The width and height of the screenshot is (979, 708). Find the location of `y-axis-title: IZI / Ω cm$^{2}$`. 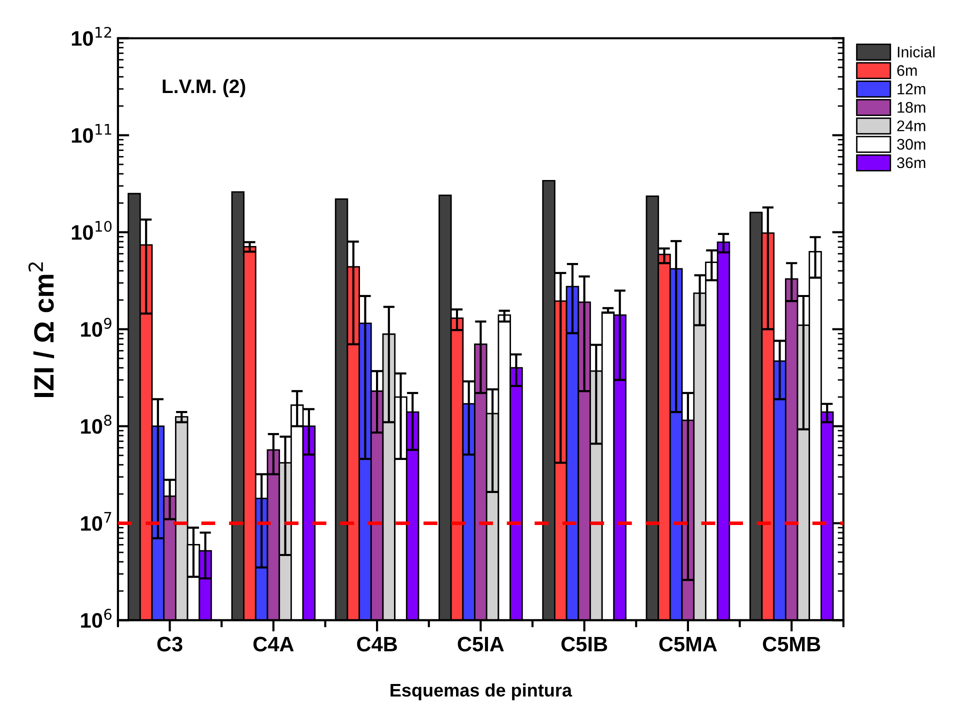

y-axis-title: IZI / Ω cm$^{2}$ is located at coordinates (41, 329).